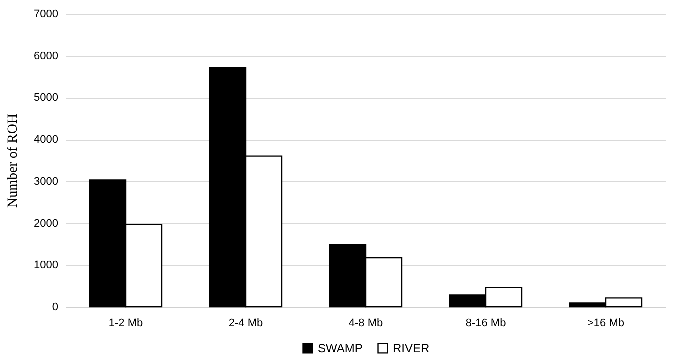 The image size is (685, 361). I want to click on legend-label: RIVER, so click(411, 348).